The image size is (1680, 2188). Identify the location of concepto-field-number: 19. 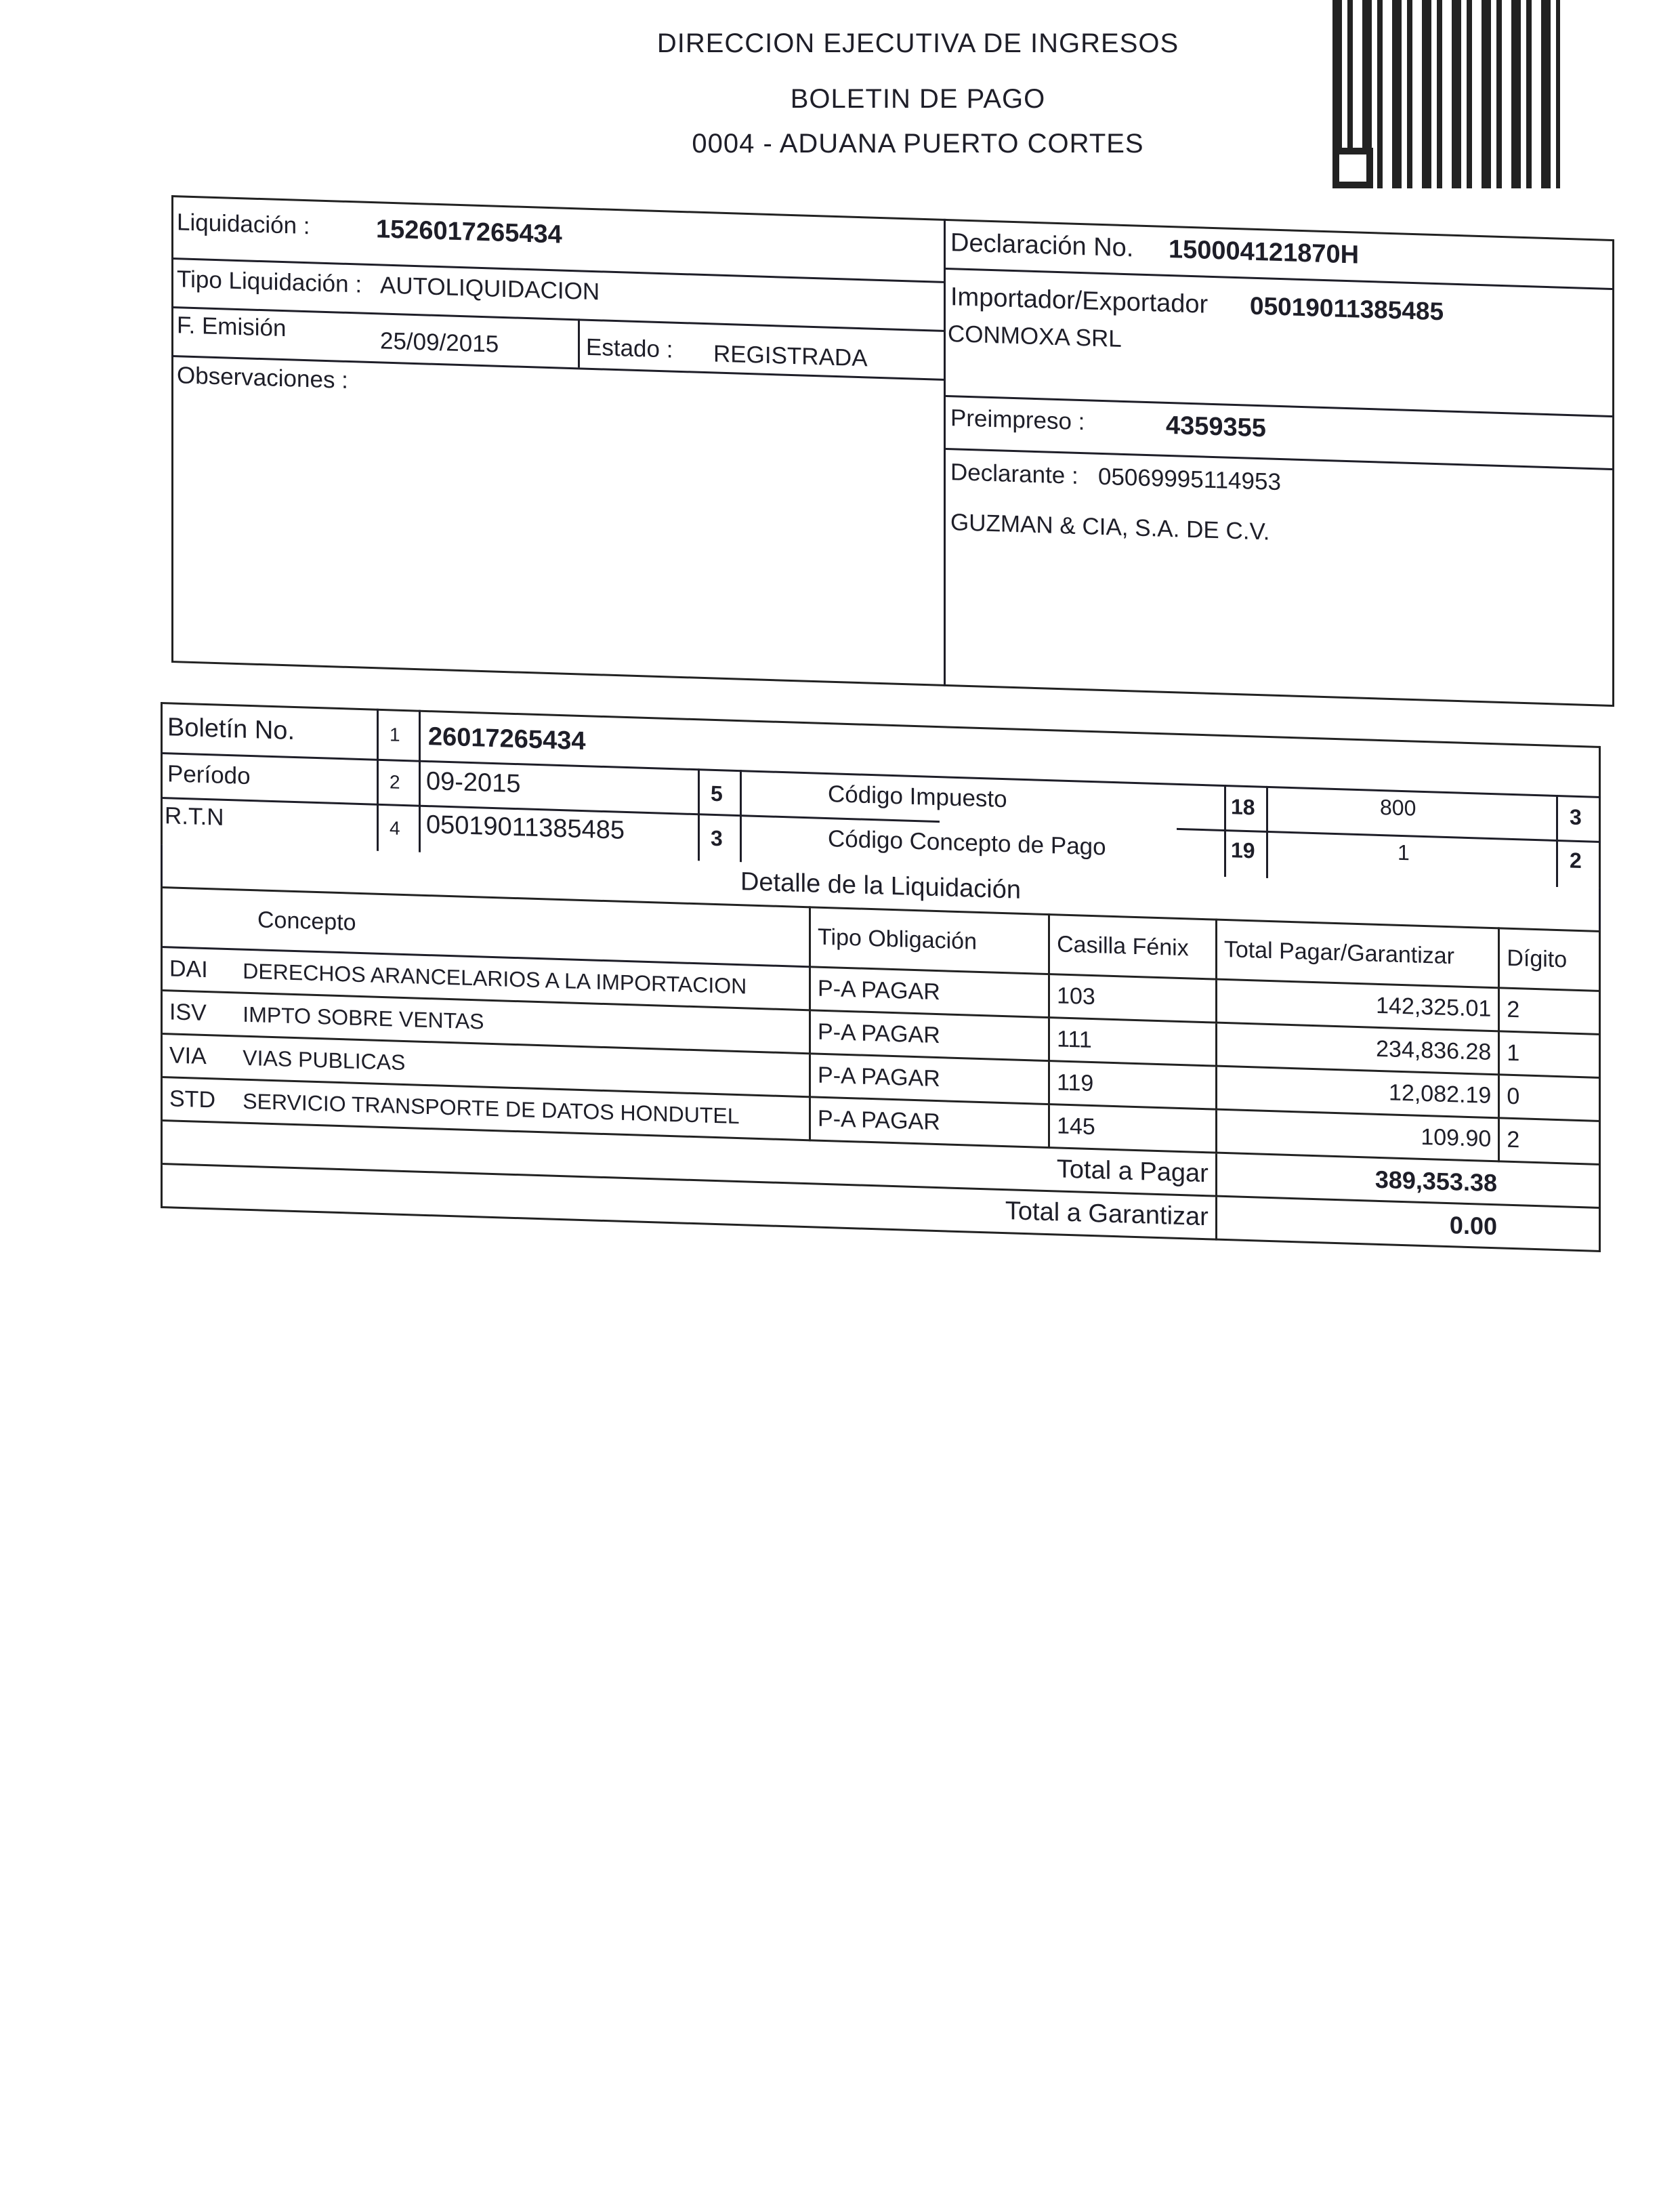
(1243, 850).